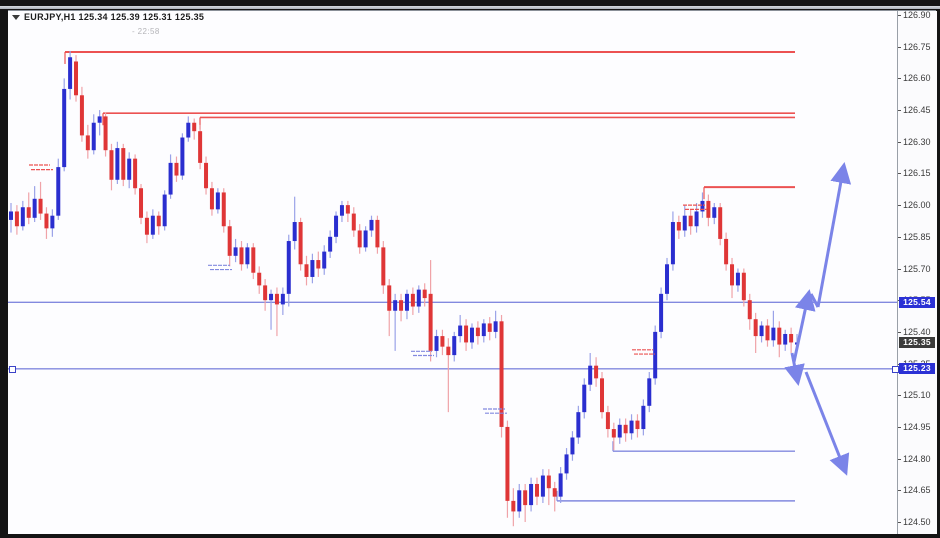  I want to click on symbol-ohlc-line: EURJPY,H1 125.34 125.39 125.31 125.35, so click(108, 17).